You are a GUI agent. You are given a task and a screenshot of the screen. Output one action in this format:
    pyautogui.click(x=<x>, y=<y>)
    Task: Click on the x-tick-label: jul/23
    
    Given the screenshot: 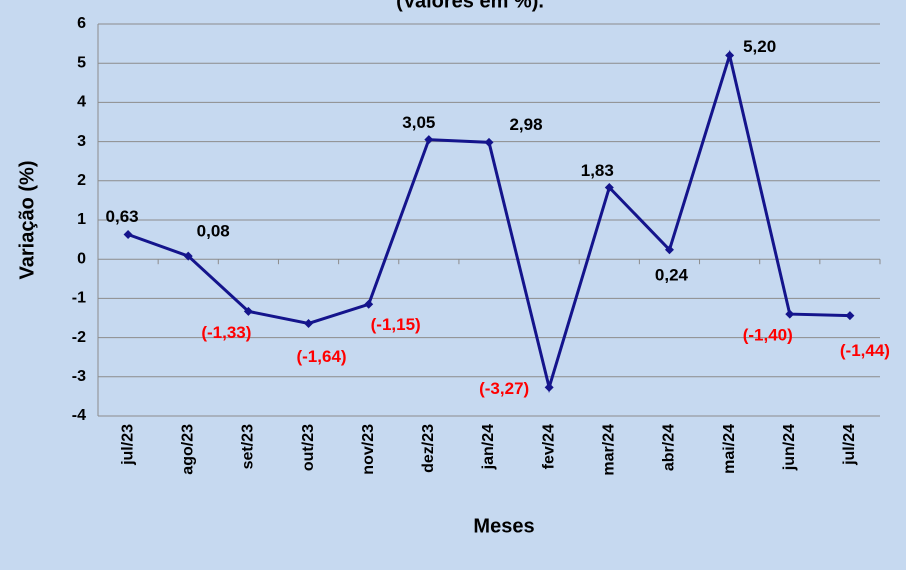 What is the action you would take?
    pyautogui.click(x=127, y=445)
    